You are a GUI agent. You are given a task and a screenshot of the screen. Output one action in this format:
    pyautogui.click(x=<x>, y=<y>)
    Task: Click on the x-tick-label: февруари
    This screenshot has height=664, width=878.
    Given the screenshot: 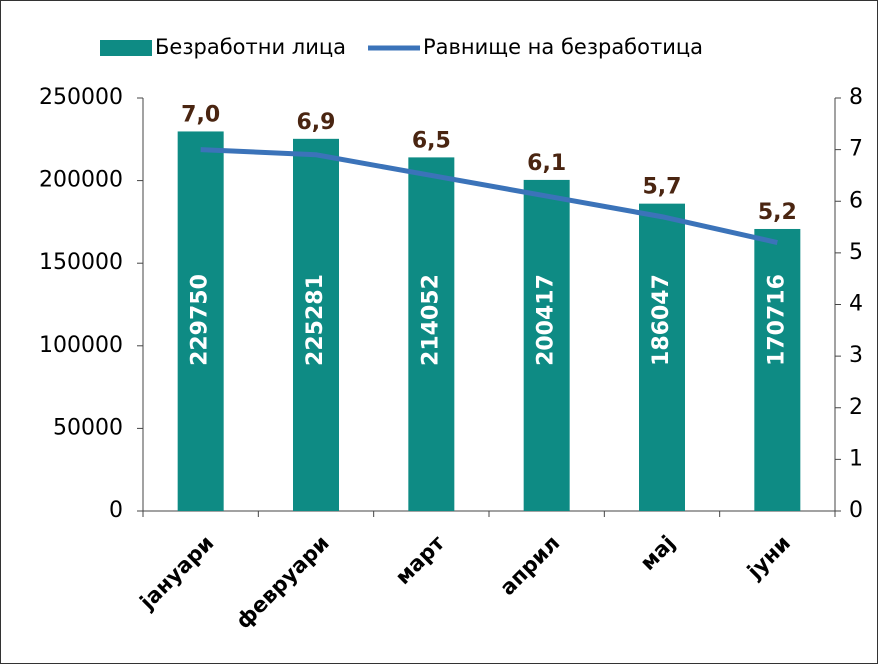 What is the action you would take?
    pyautogui.click(x=282, y=582)
    